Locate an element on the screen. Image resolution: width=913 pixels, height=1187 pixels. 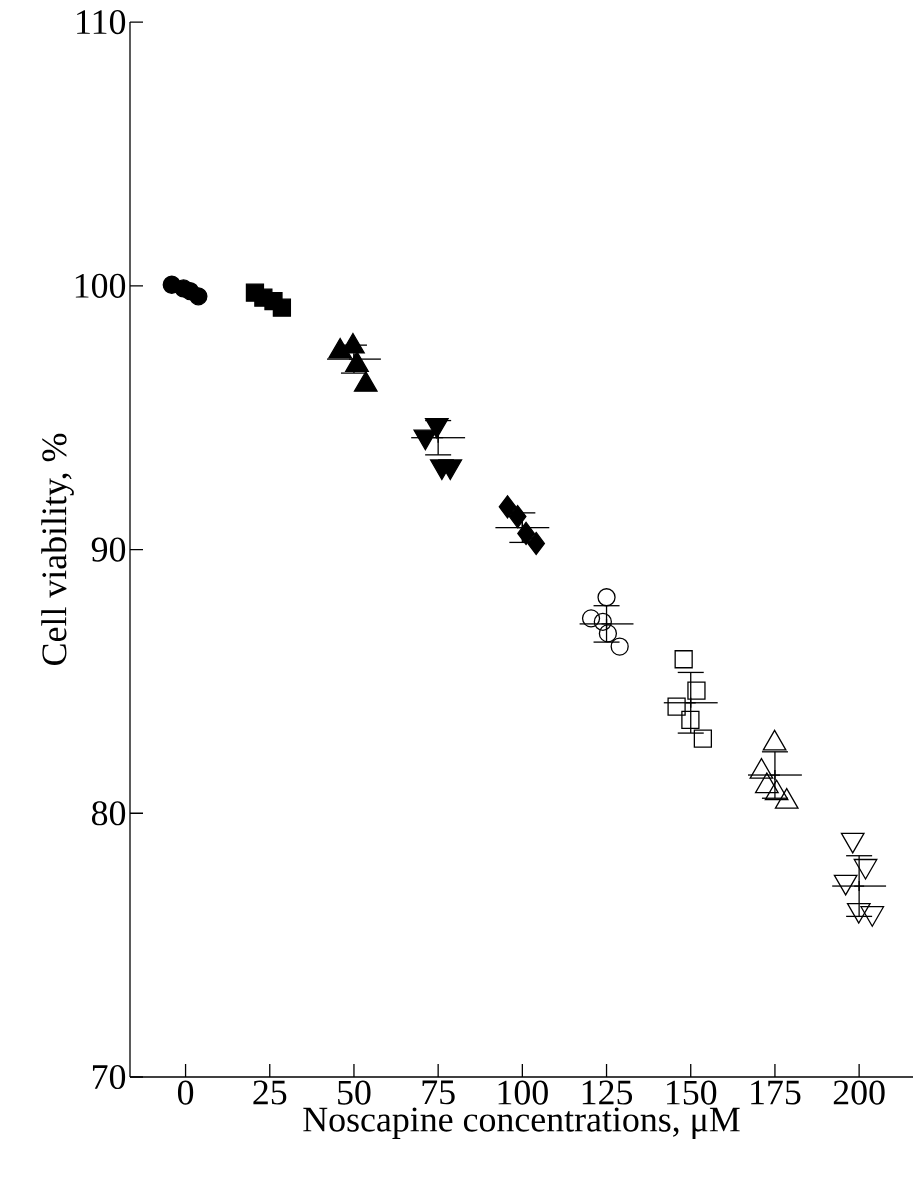
y-tick-label: 90 is located at coordinates (108, 549).